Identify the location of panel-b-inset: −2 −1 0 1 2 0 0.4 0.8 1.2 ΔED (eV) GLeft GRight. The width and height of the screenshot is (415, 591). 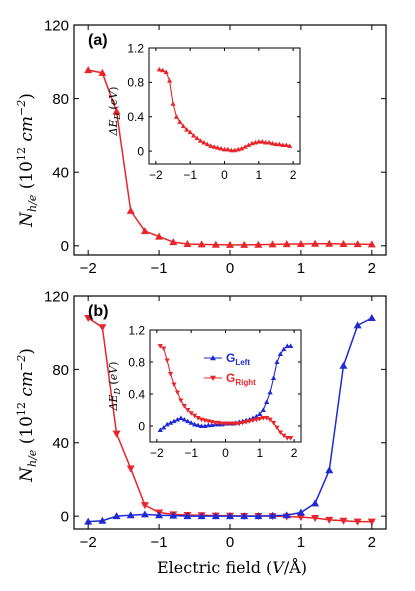
(204, 391).